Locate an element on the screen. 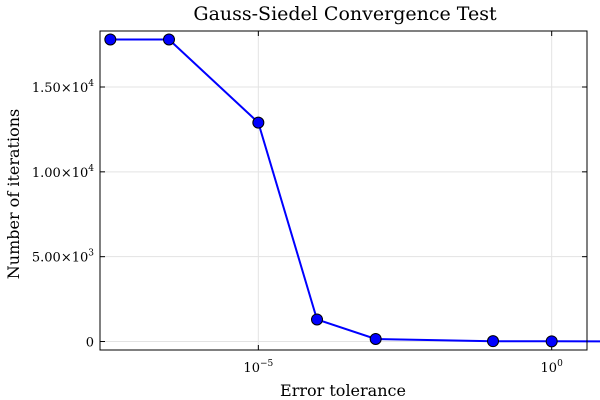 The width and height of the screenshot is (600, 400). x-tick-label-0-exponent: −5 is located at coordinates (267, 364).